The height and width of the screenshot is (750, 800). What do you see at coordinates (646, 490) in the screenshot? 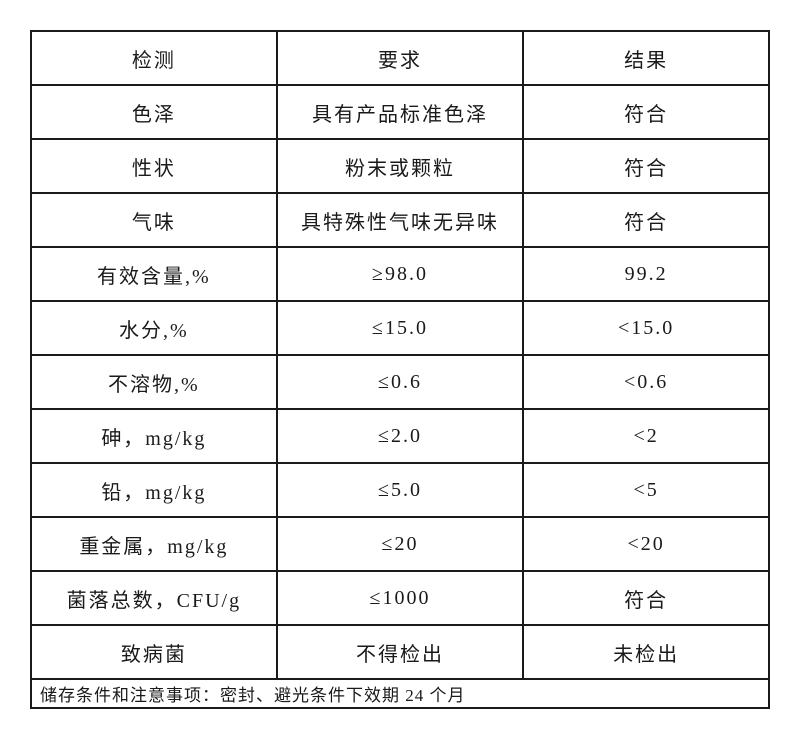
I see `result-cell: <5` at bounding box center [646, 490].